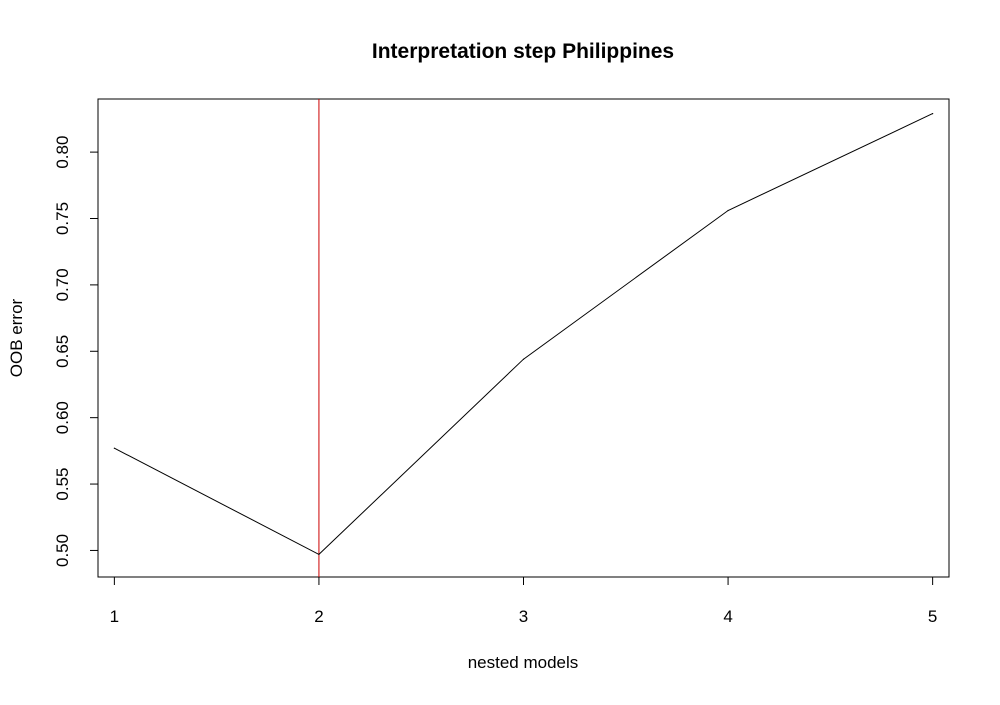 This screenshot has height=705, width=1000. What do you see at coordinates (62, 218) in the screenshot?
I see `y-tick-label: 0.75` at bounding box center [62, 218].